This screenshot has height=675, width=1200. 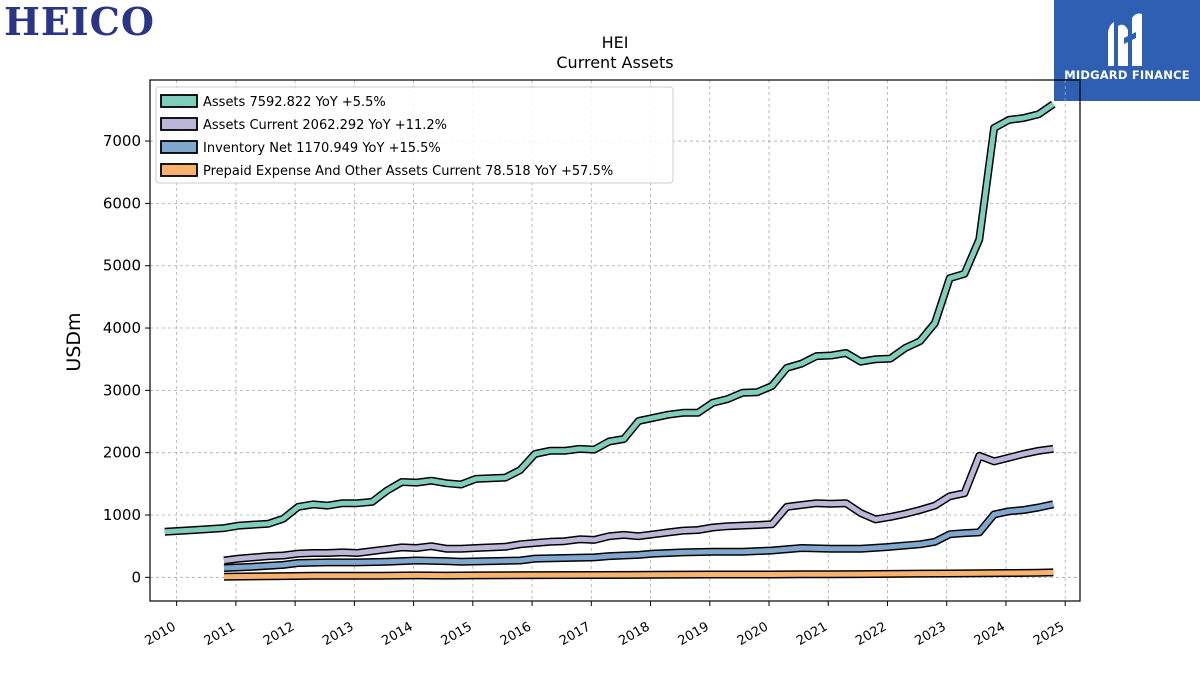 What do you see at coordinates (614, 62) in the screenshot?
I see `chart-subtitle: Current Assets` at bounding box center [614, 62].